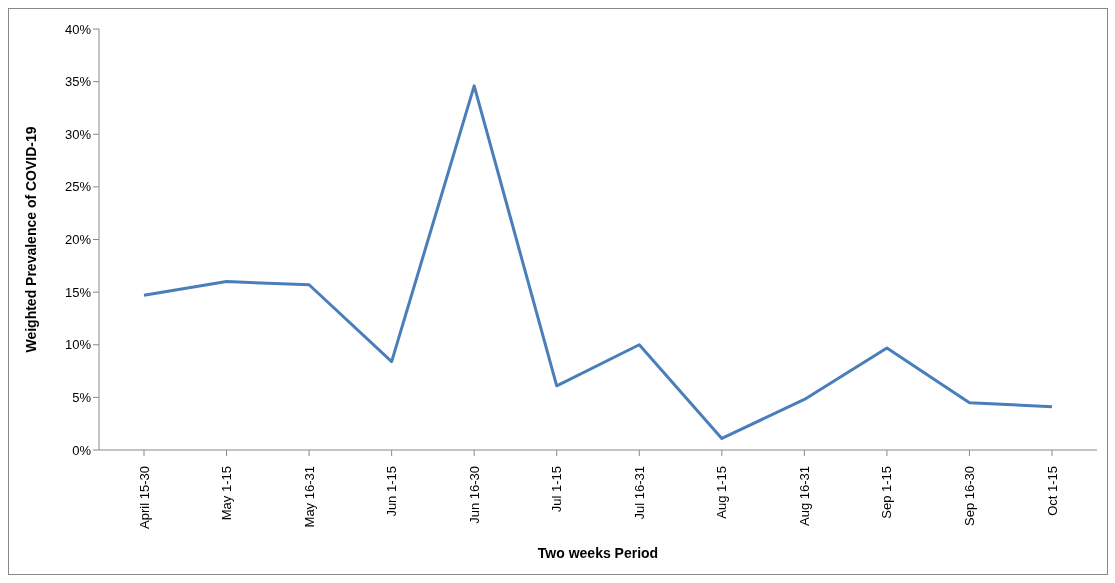 This screenshot has height=583, width=1115. What do you see at coordinates (969, 496) in the screenshot?
I see `x-tick-label: Sep 16-30` at bounding box center [969, 496].